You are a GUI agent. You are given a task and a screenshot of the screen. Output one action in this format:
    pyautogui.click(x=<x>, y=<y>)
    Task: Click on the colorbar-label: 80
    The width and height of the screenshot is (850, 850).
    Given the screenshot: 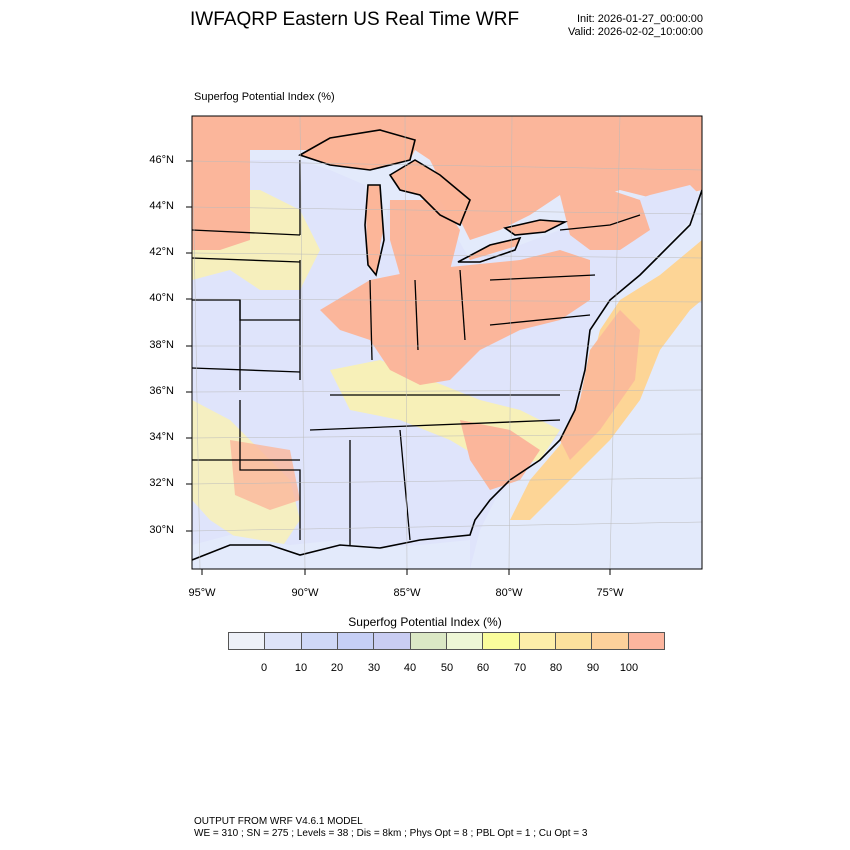 What is the action you would take?
    pyautogui.click(x=556, y=668)
    